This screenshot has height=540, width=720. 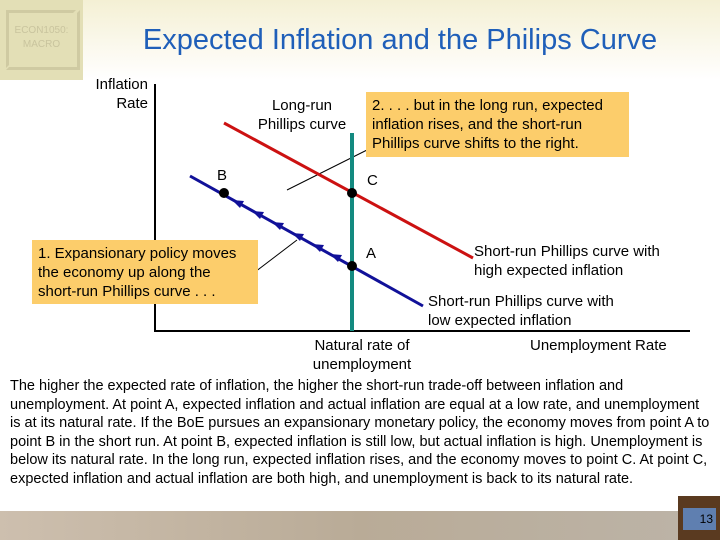 What do you see at coordinates (352, 193) in the screenshot?
I see `point-c` at bounding box center [352, 193].